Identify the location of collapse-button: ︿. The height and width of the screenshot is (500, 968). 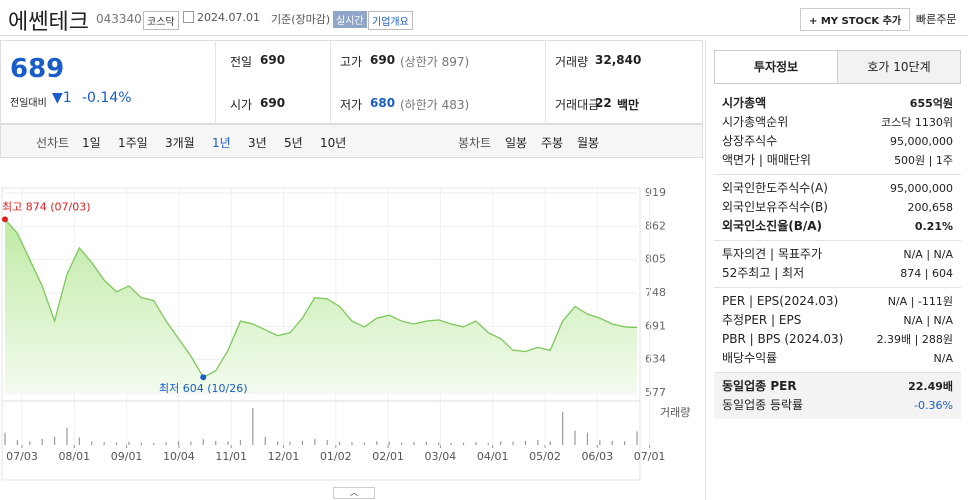
(354, 493).